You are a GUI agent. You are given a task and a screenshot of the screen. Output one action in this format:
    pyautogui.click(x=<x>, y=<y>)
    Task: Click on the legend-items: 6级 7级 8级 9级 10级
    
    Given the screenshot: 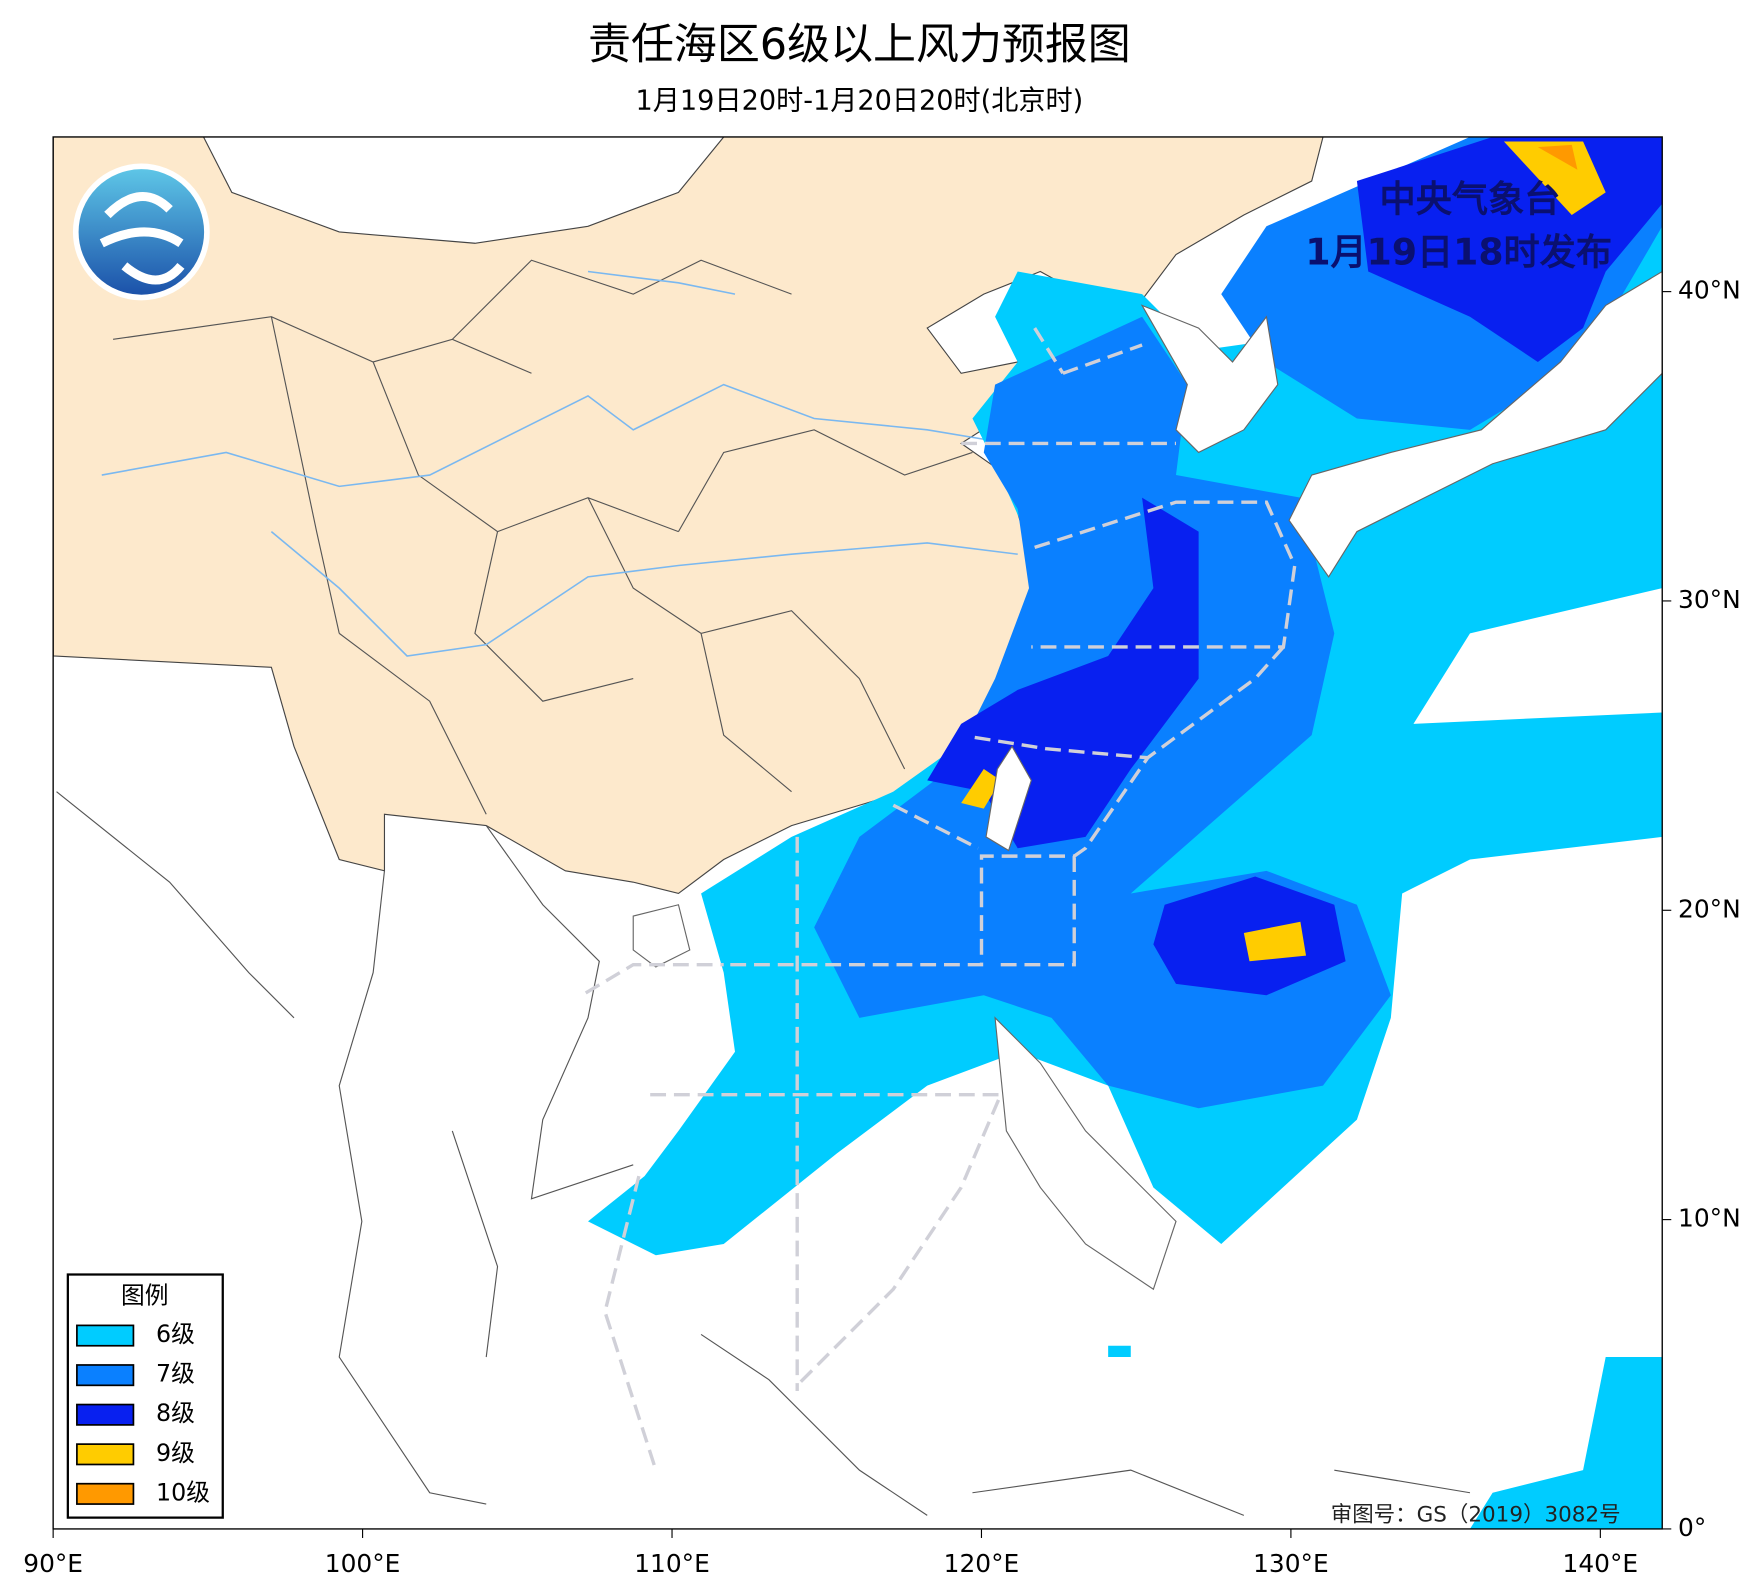 What is the action you would take?
    pyautogui.click(x=143, y=1413)
    